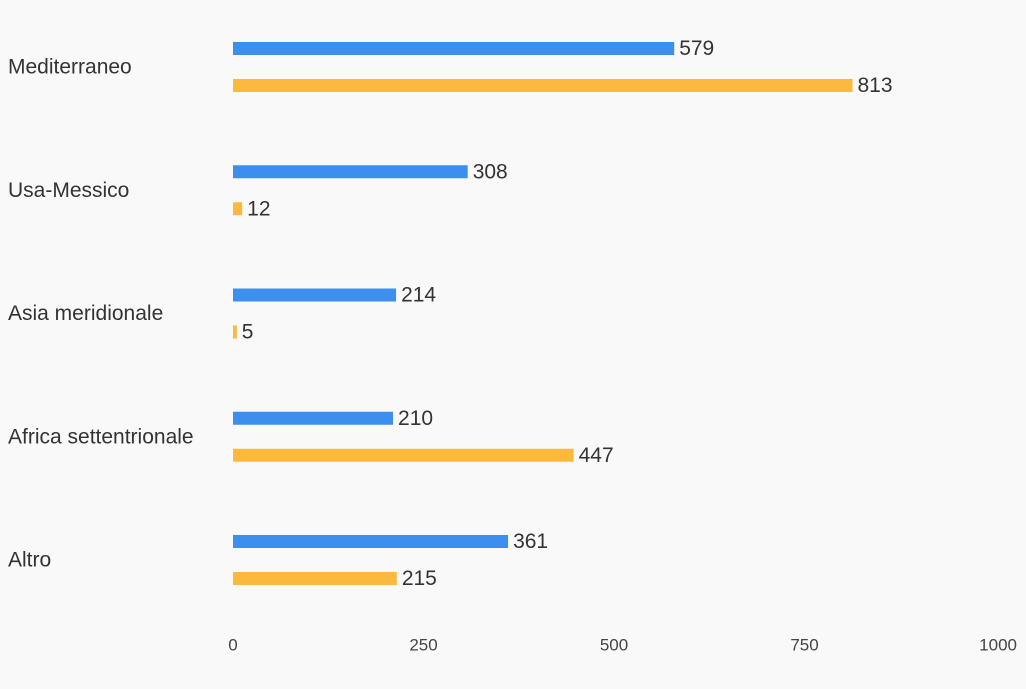 The image size is (1026, 689). I want to click on x-tick-label: 1000, so click(998, 644).